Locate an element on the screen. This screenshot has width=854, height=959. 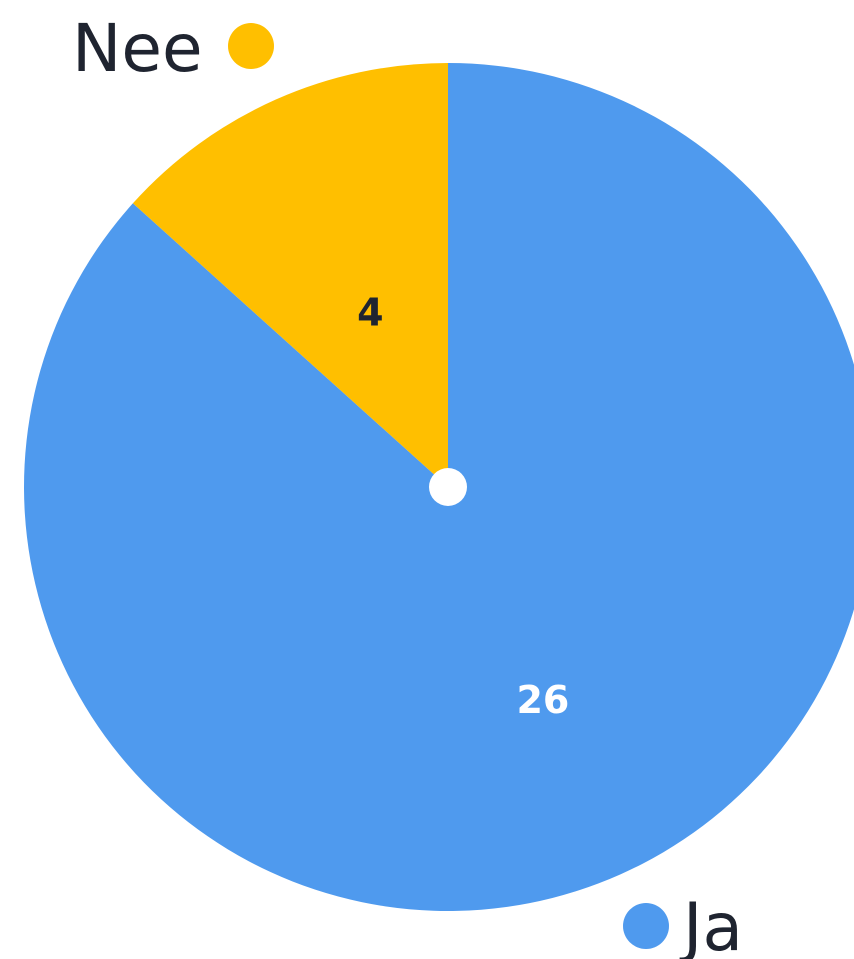
legend-entry-ja: Ja is located at coordinates (683, 924).